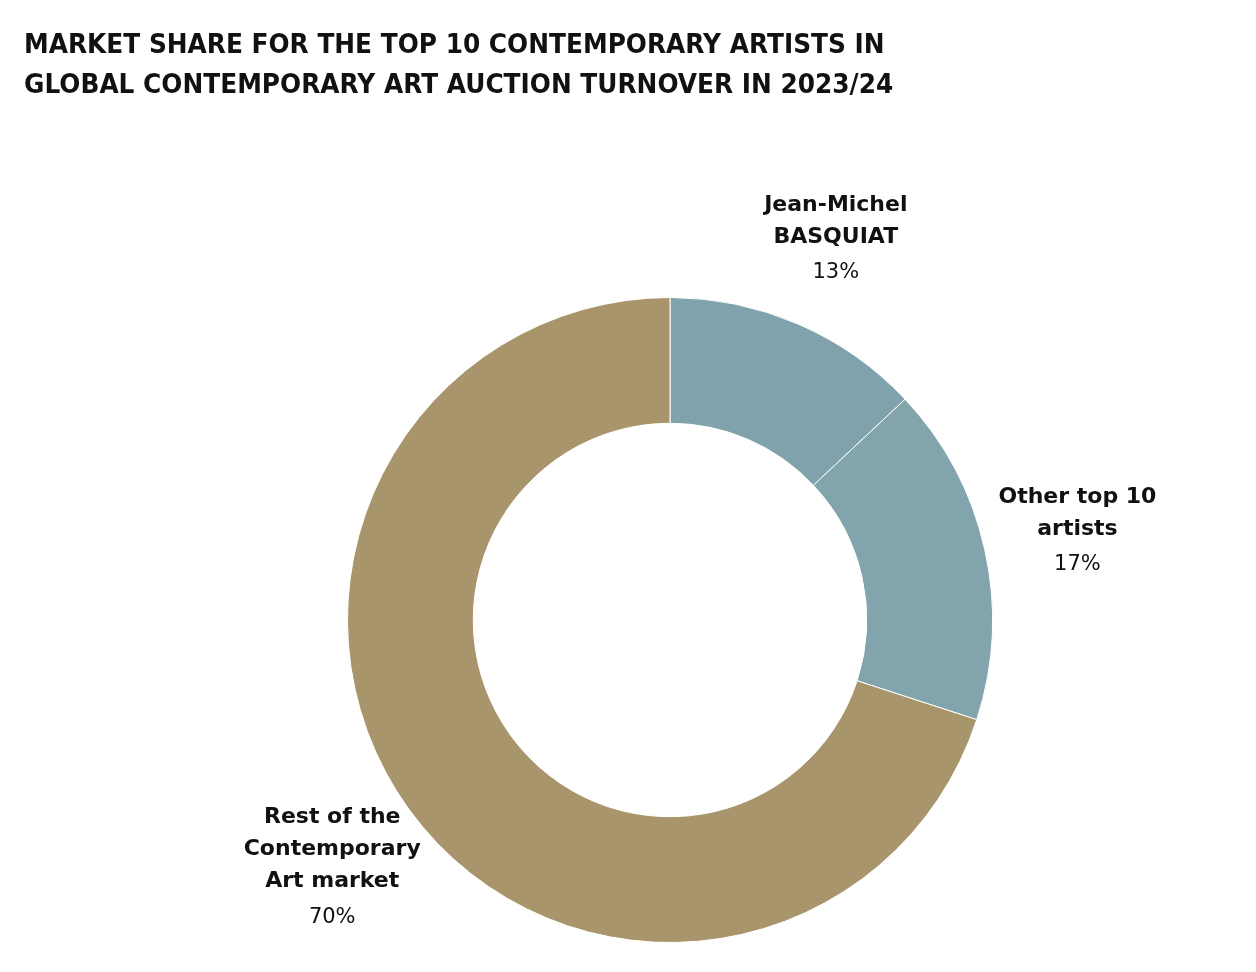  I want to click on chart-title: MARKET SHARE FOR THE TOP 10 CONTEMPORARY ARTISTS IN GLOBAL CONTEMPORARY ART AUCTION TURNOVER IN 2023/24, so click(459, 64).